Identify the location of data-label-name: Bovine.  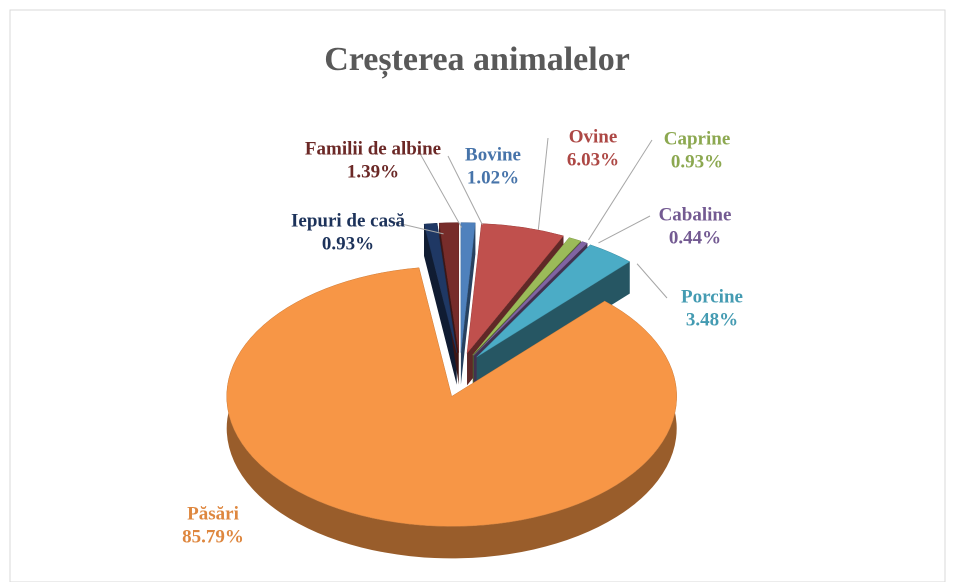
(493, 154).